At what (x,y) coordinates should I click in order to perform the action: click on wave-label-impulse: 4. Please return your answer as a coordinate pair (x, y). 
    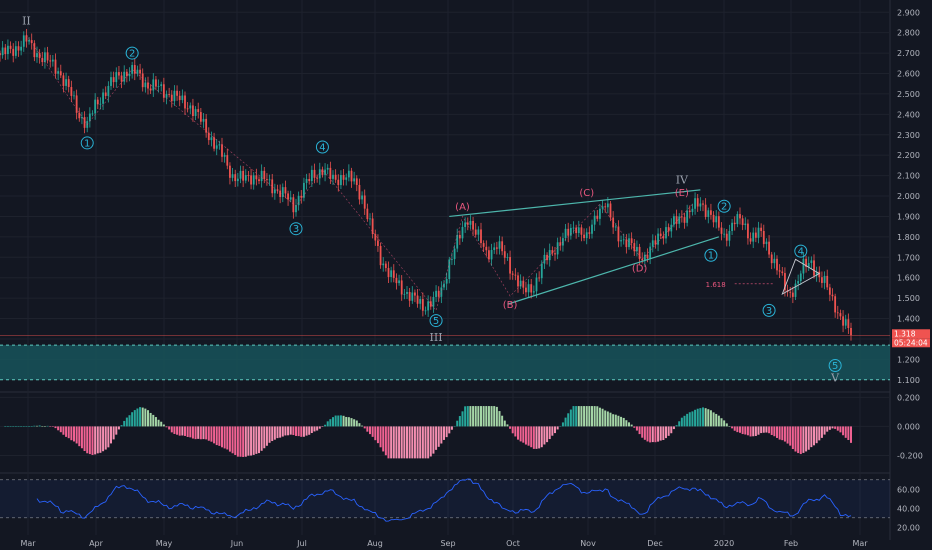
    Looking at the image, I should click on (801, 252).